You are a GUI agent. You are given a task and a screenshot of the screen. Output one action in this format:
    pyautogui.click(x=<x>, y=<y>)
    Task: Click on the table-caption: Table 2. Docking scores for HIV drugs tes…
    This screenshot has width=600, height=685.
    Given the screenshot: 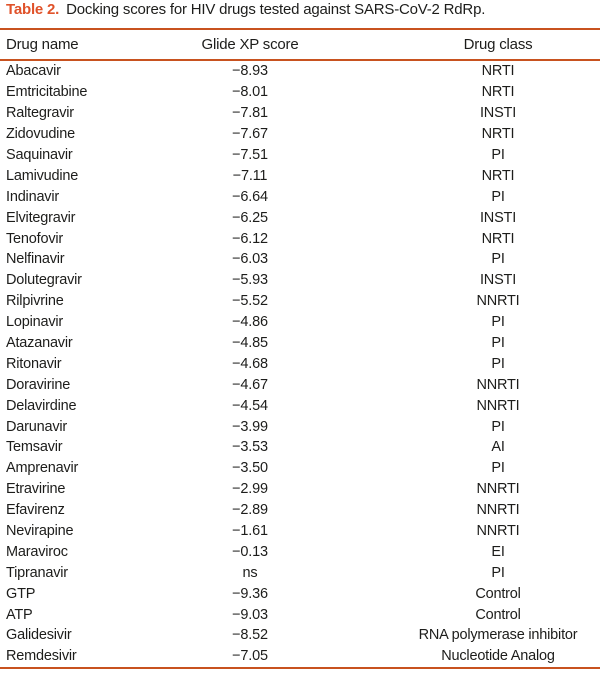 What is the action you would take?
    pyautogui.click(x=300, y=14)
    